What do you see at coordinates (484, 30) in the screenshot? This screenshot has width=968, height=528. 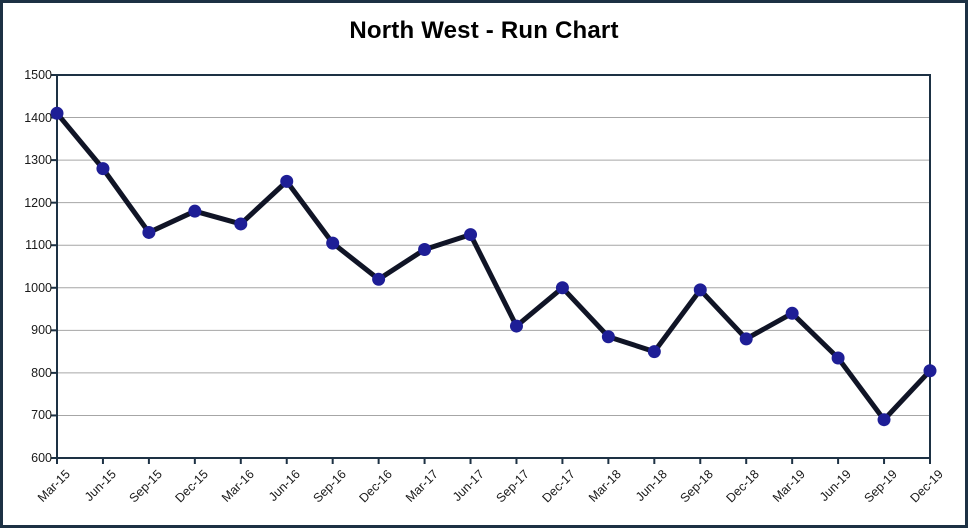 I see `chart-title: North West - Run Chart` at bounding box center [484, 30].